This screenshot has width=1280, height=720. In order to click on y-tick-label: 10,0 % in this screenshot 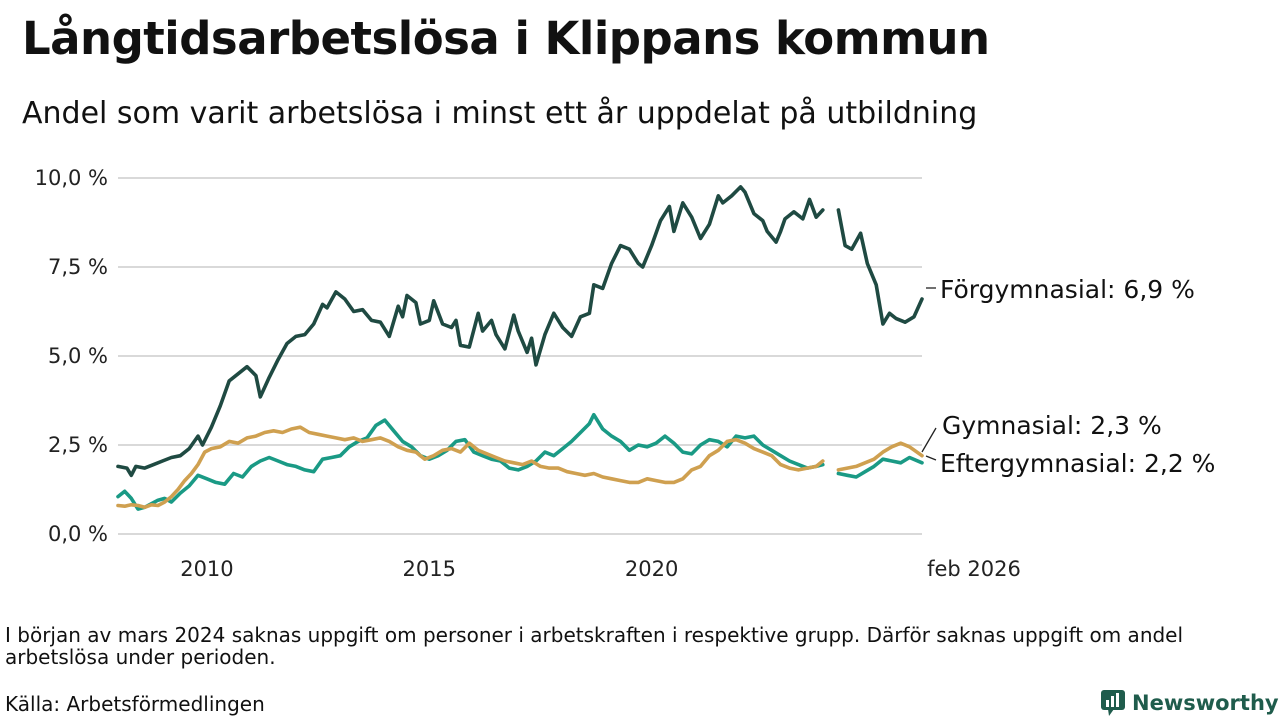, I will do `click(71, 178)`.